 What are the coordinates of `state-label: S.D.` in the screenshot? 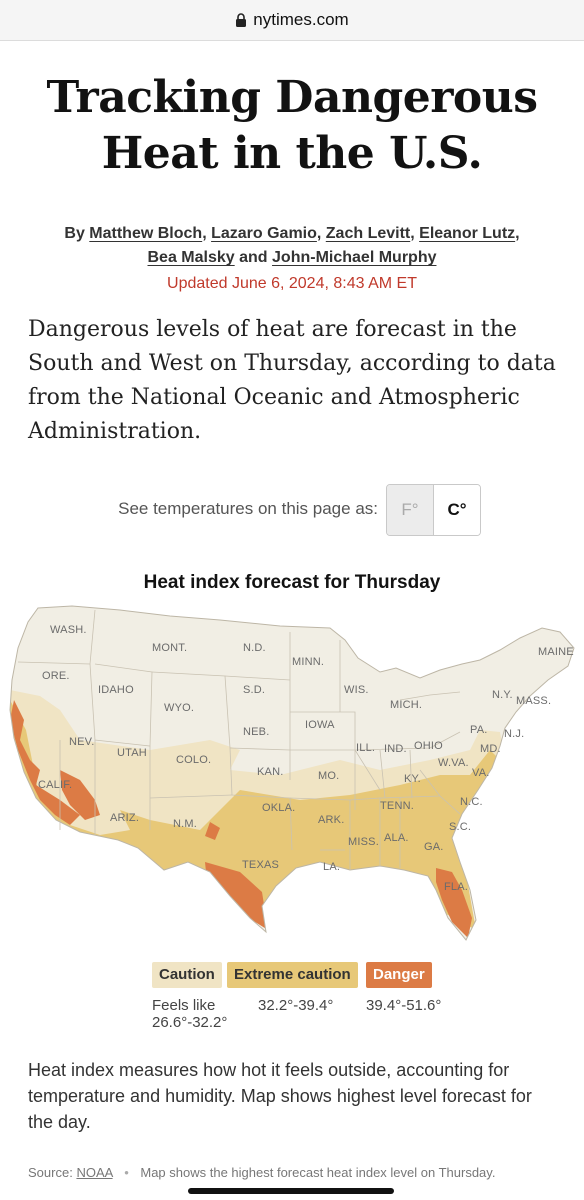 It's located at (254, 690).